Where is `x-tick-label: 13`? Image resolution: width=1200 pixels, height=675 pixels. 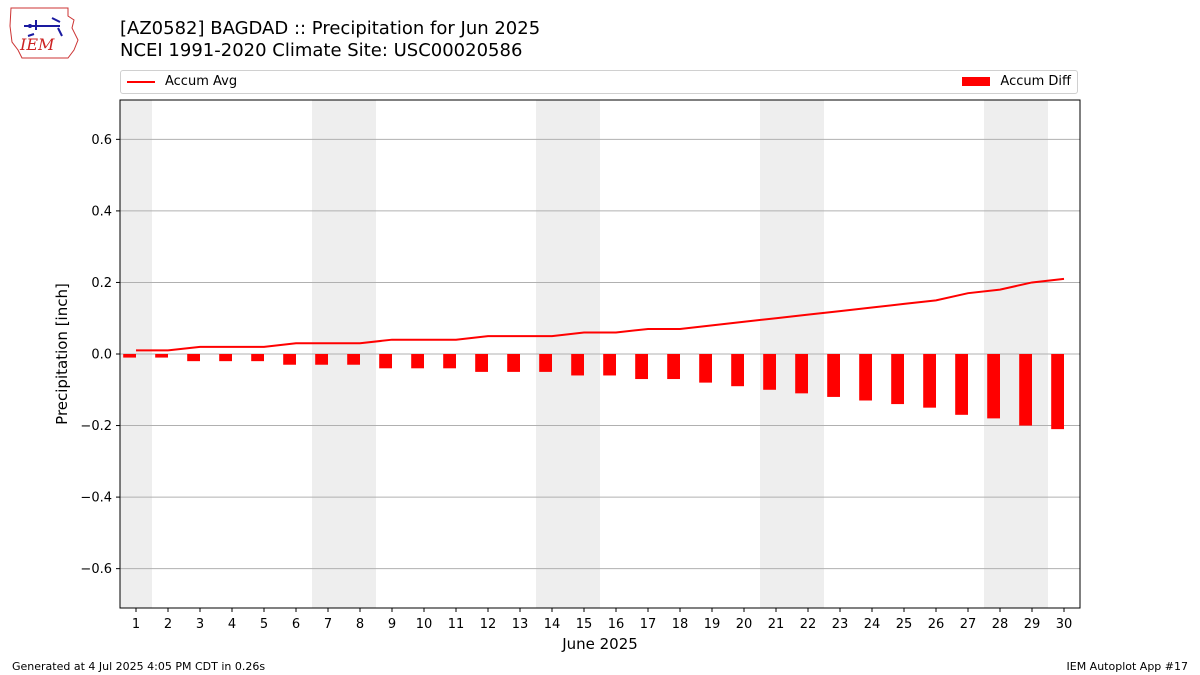 x-tick-label: 13 is located at coordinates (520, 624).